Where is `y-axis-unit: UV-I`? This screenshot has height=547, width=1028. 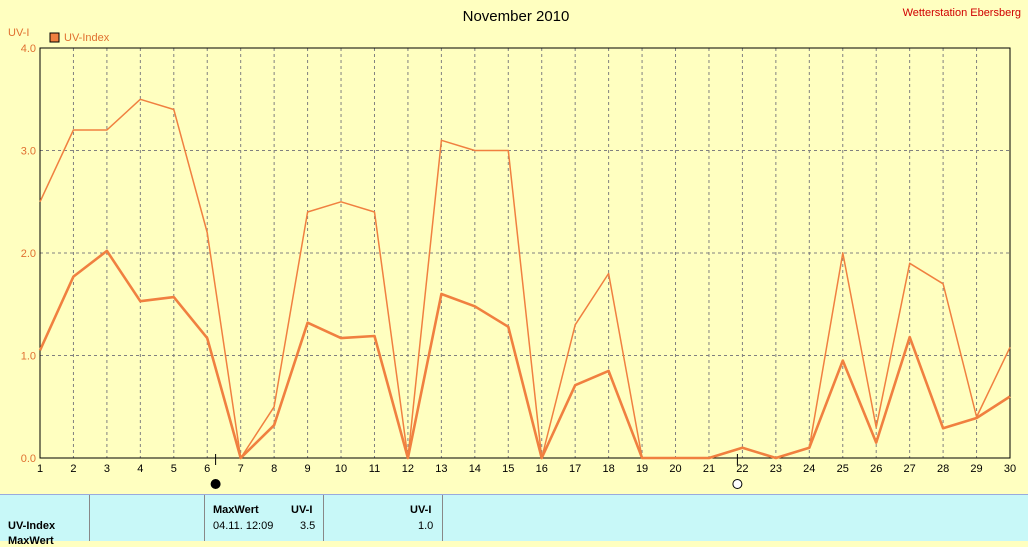 y-axis-unit: UV-I is located at coordinates (18, 33).